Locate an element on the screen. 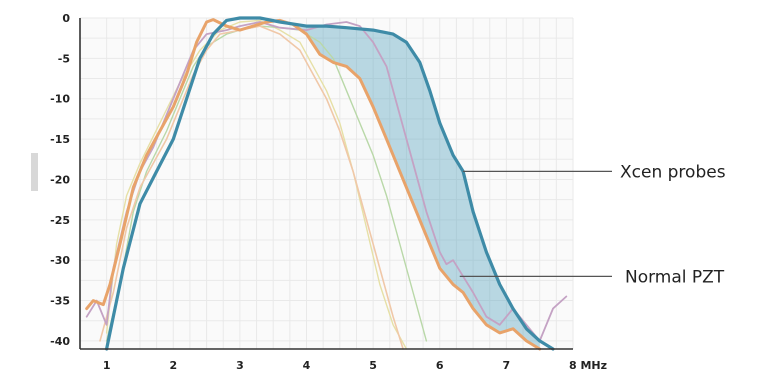  y-tick-label: -15 is located at coordinates (60, 139).